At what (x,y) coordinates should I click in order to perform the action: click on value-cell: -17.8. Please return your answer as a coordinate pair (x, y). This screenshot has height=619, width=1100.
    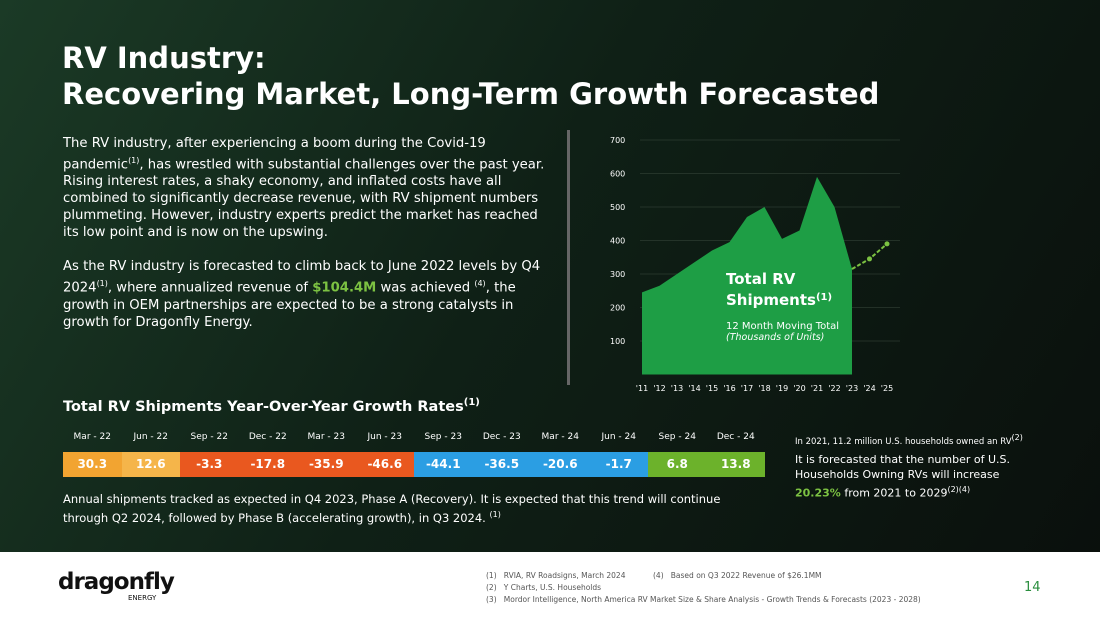
    Looking at the image, I should click on (267, 464).